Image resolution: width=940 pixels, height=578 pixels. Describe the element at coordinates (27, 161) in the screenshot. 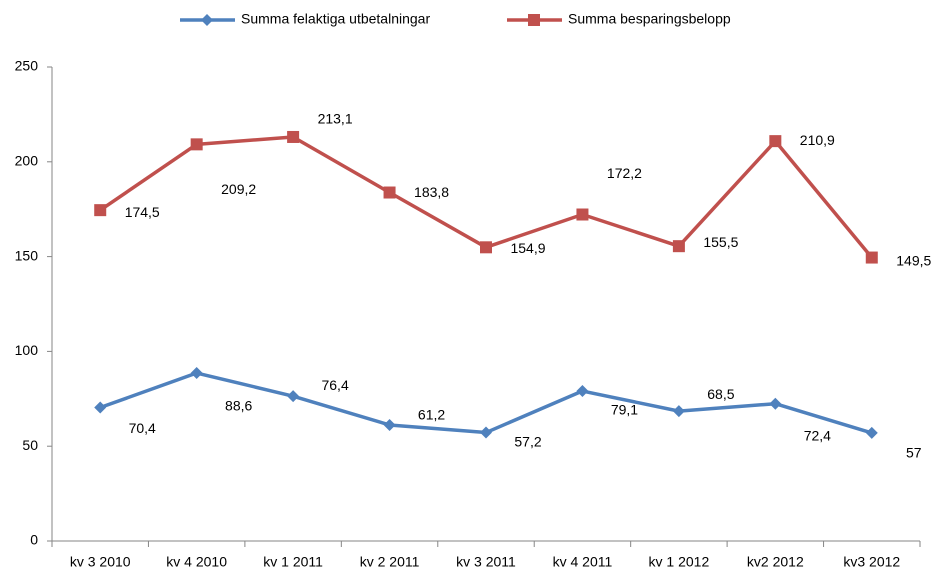

I see `y-tick-label: 200` at that location.